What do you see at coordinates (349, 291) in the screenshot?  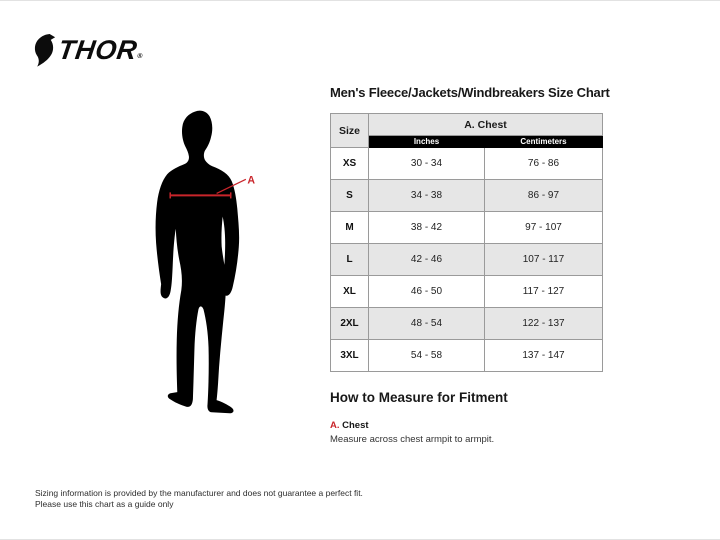 I see `size-cell: XL` at bounding box center [349, 291].